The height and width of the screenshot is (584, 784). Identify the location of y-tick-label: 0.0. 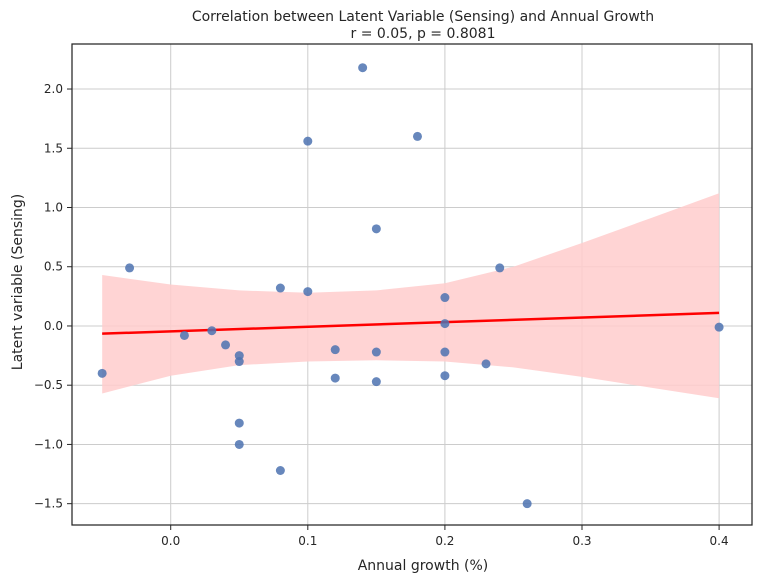
(53, 326).